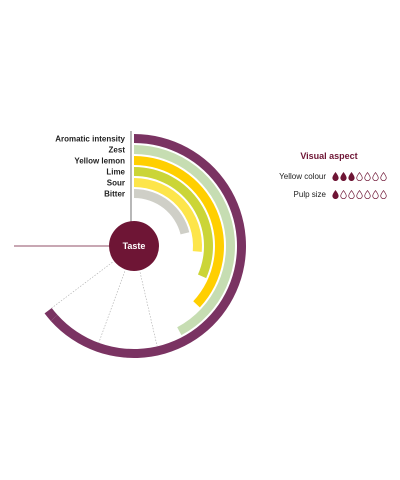 This screenshot has width=400, height=480. I want to click on label-zest: Zest, so click(117, 150).